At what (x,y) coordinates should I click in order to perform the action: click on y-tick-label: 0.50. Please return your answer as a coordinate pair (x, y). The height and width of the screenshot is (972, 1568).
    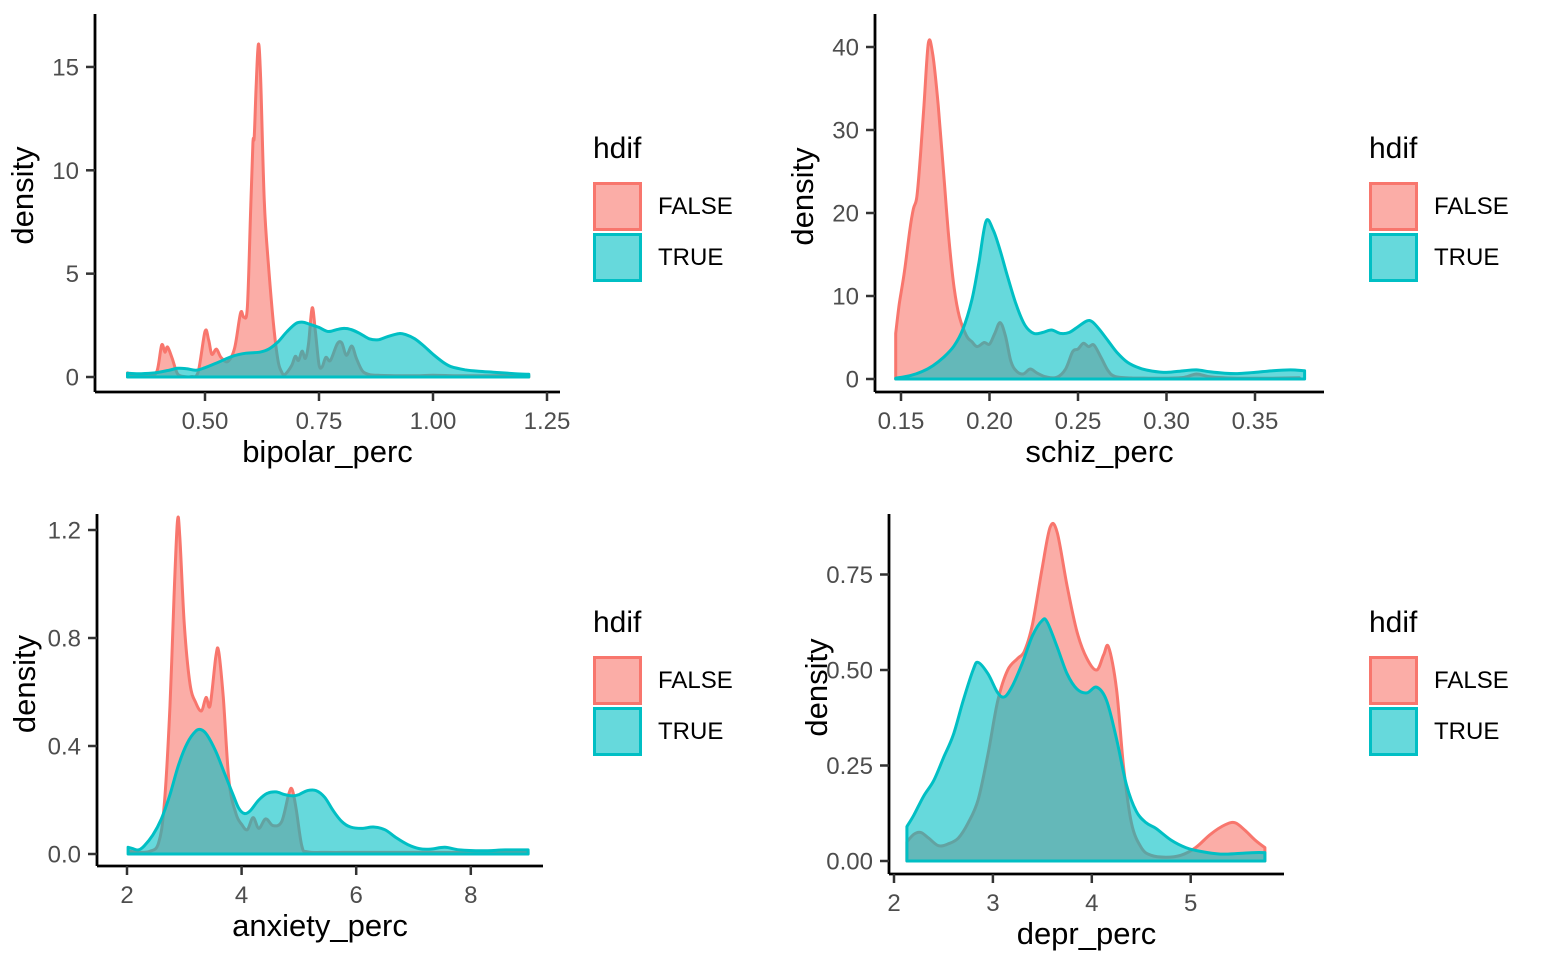
    Looking at the image, I should click on (849, 671).